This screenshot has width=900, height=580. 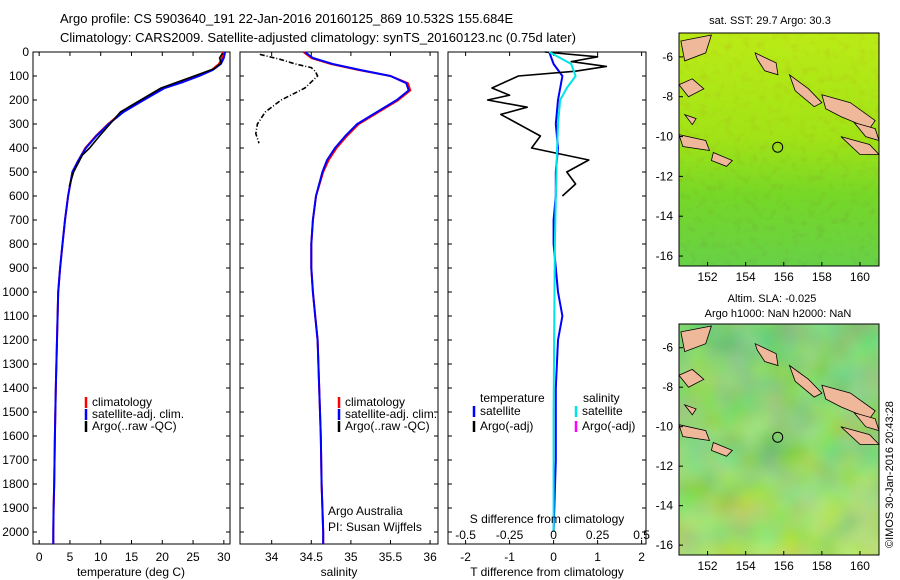 What do you see at coordinates (667, 57) in the screenshot?
I see `latitude-tick-label: -6` at bounding box center [667, 57].